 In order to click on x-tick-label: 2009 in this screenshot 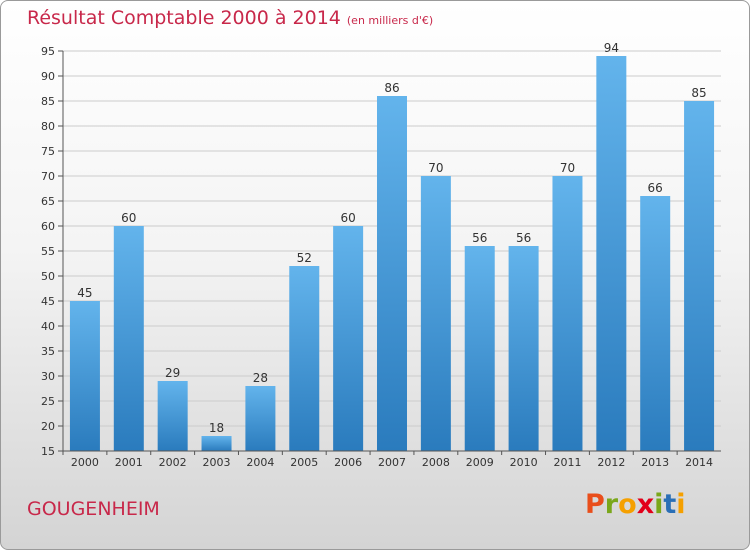, I will do `click(480, 462)`.